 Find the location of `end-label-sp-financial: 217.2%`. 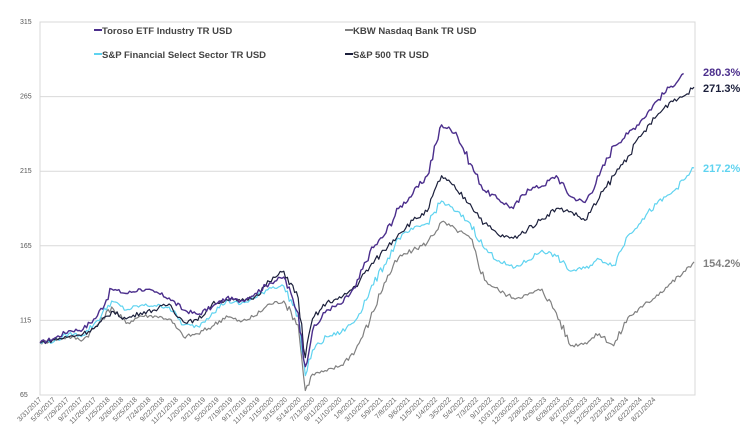

end-label-sp-financial: 217.2% is located at coordinates (722, 169).